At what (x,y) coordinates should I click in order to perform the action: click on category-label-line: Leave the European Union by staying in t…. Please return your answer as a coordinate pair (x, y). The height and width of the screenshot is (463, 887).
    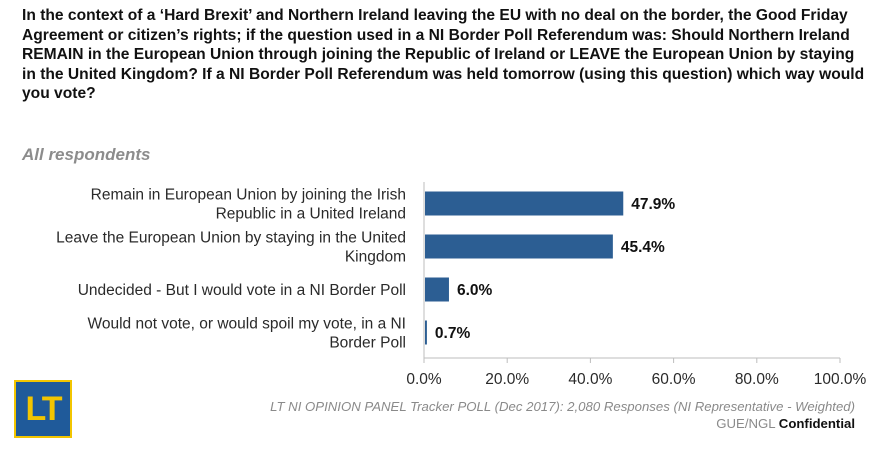
    Looking at the image, I should click on (231, 238).